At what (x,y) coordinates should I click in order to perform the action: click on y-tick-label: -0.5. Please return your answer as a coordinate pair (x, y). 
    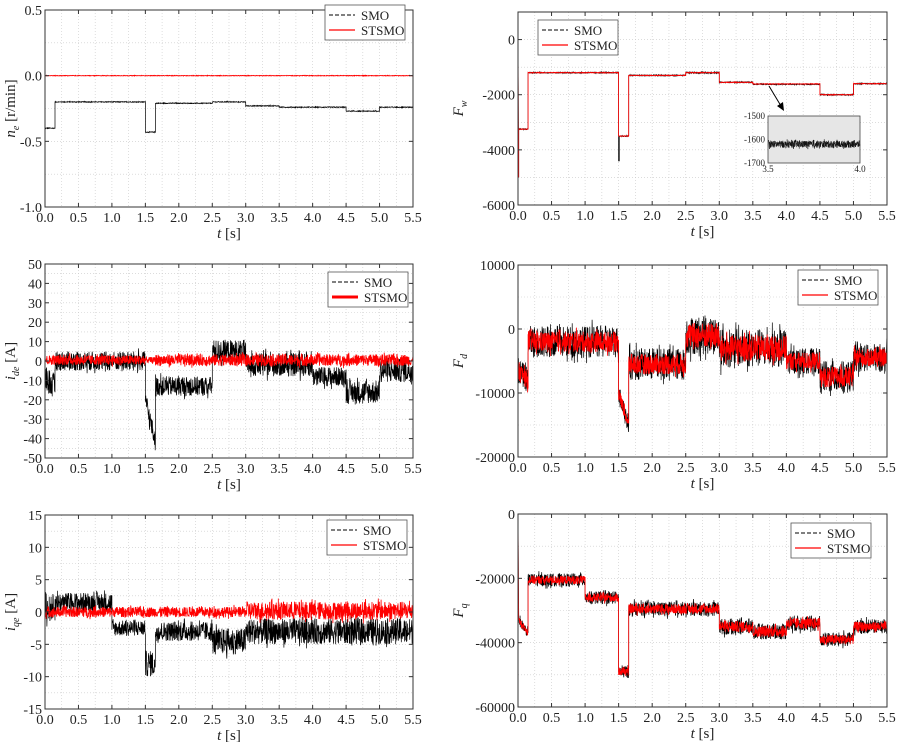
    Looking at the image, I should click on (31, 142).